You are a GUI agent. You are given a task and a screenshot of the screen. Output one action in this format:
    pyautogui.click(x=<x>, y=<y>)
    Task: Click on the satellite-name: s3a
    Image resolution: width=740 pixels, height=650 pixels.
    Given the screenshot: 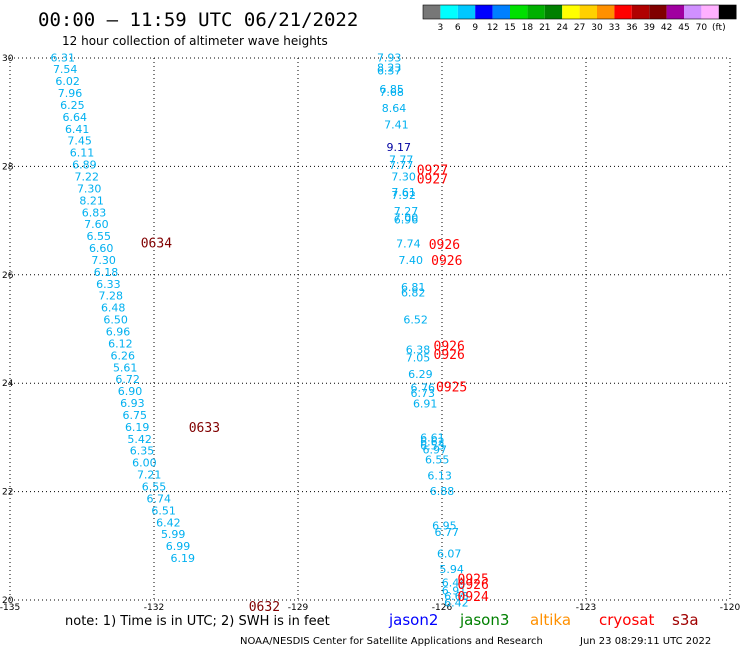 What is the action you would take?
    pyautogui.click(x=685, y=620)
    